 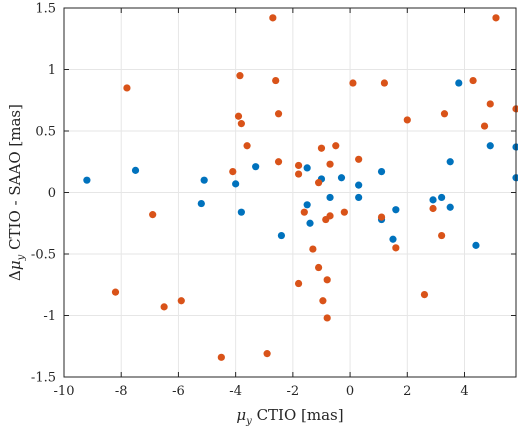 What do you see at coordinates (121, 391) in the screenshot?
I see `x-tick-label: -8` at bounding box center [121, 391].